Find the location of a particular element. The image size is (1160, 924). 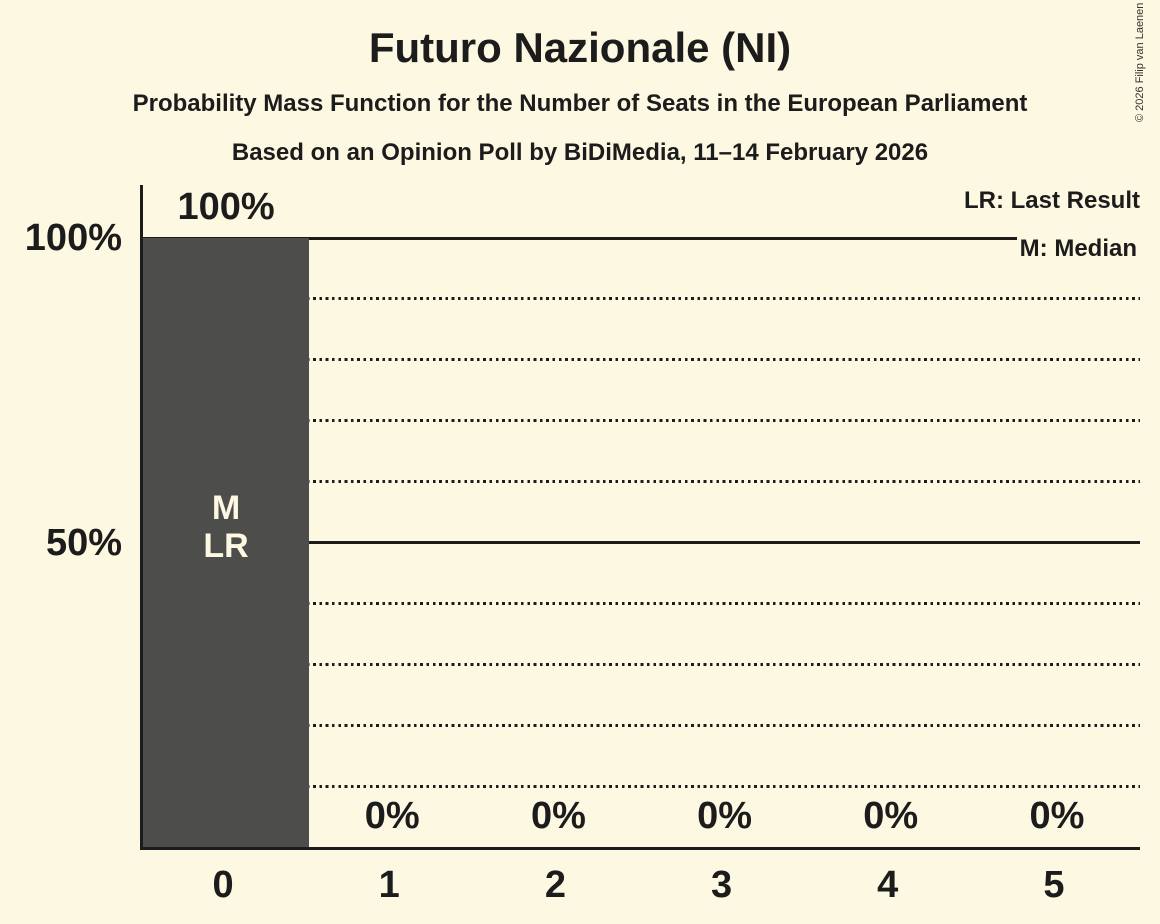

gridline-dotted-60pct is located at coordinates (641, 482).